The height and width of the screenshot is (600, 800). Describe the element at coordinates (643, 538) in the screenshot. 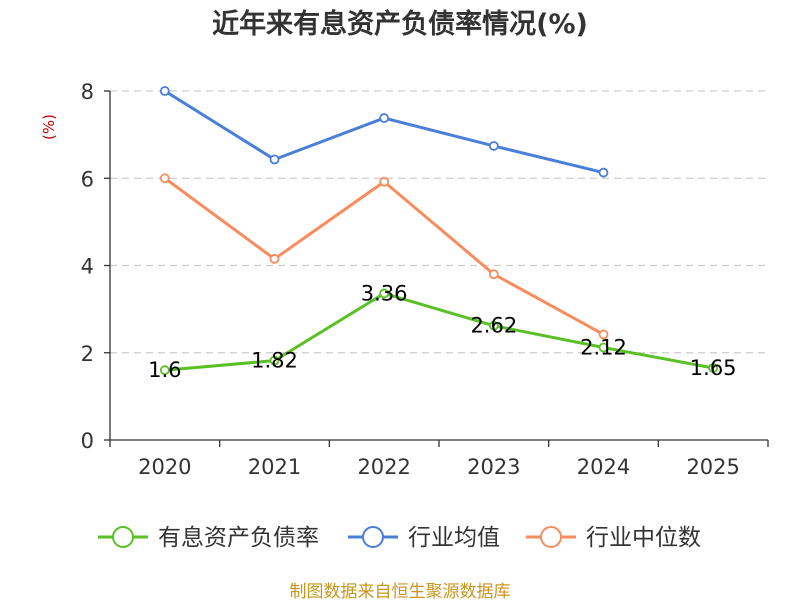

I see `legend-label: 行业中位数` at that location.